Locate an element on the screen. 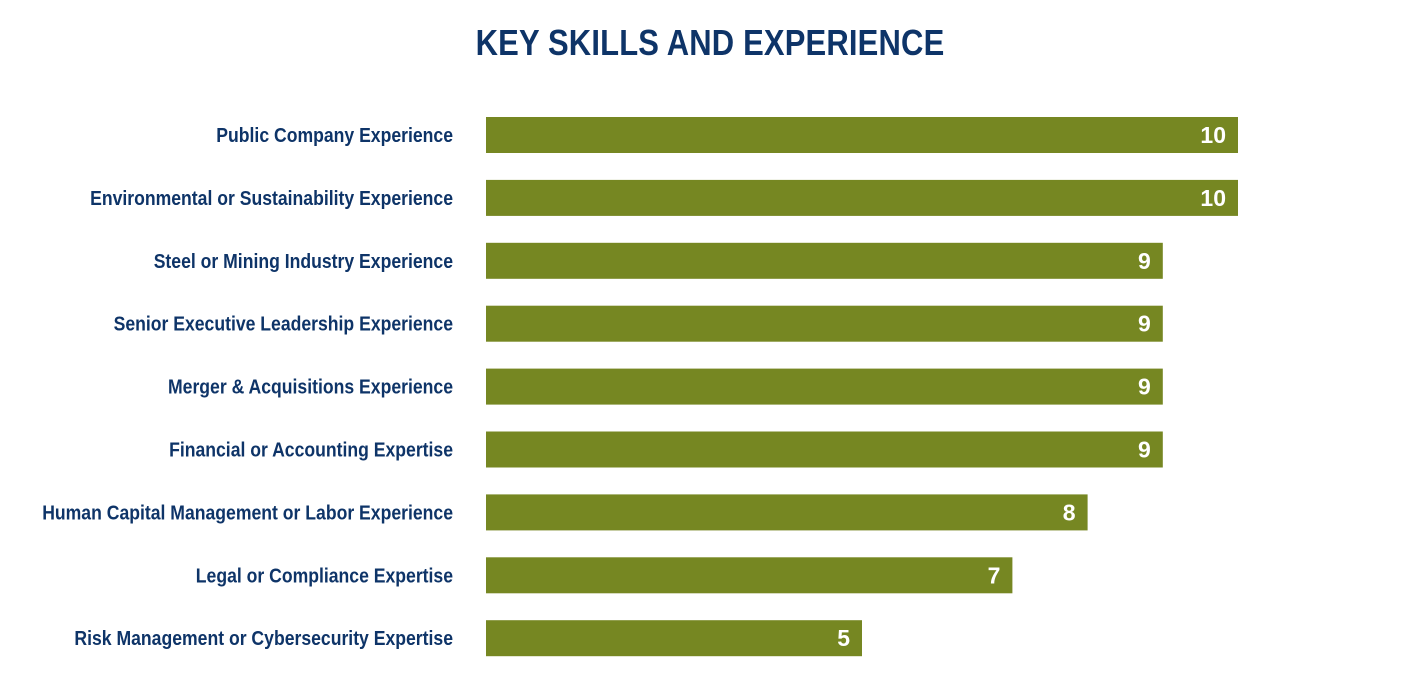  chart-title: KEY SKILLS AND EXPERIENCE is located at coordinates (710, 42).